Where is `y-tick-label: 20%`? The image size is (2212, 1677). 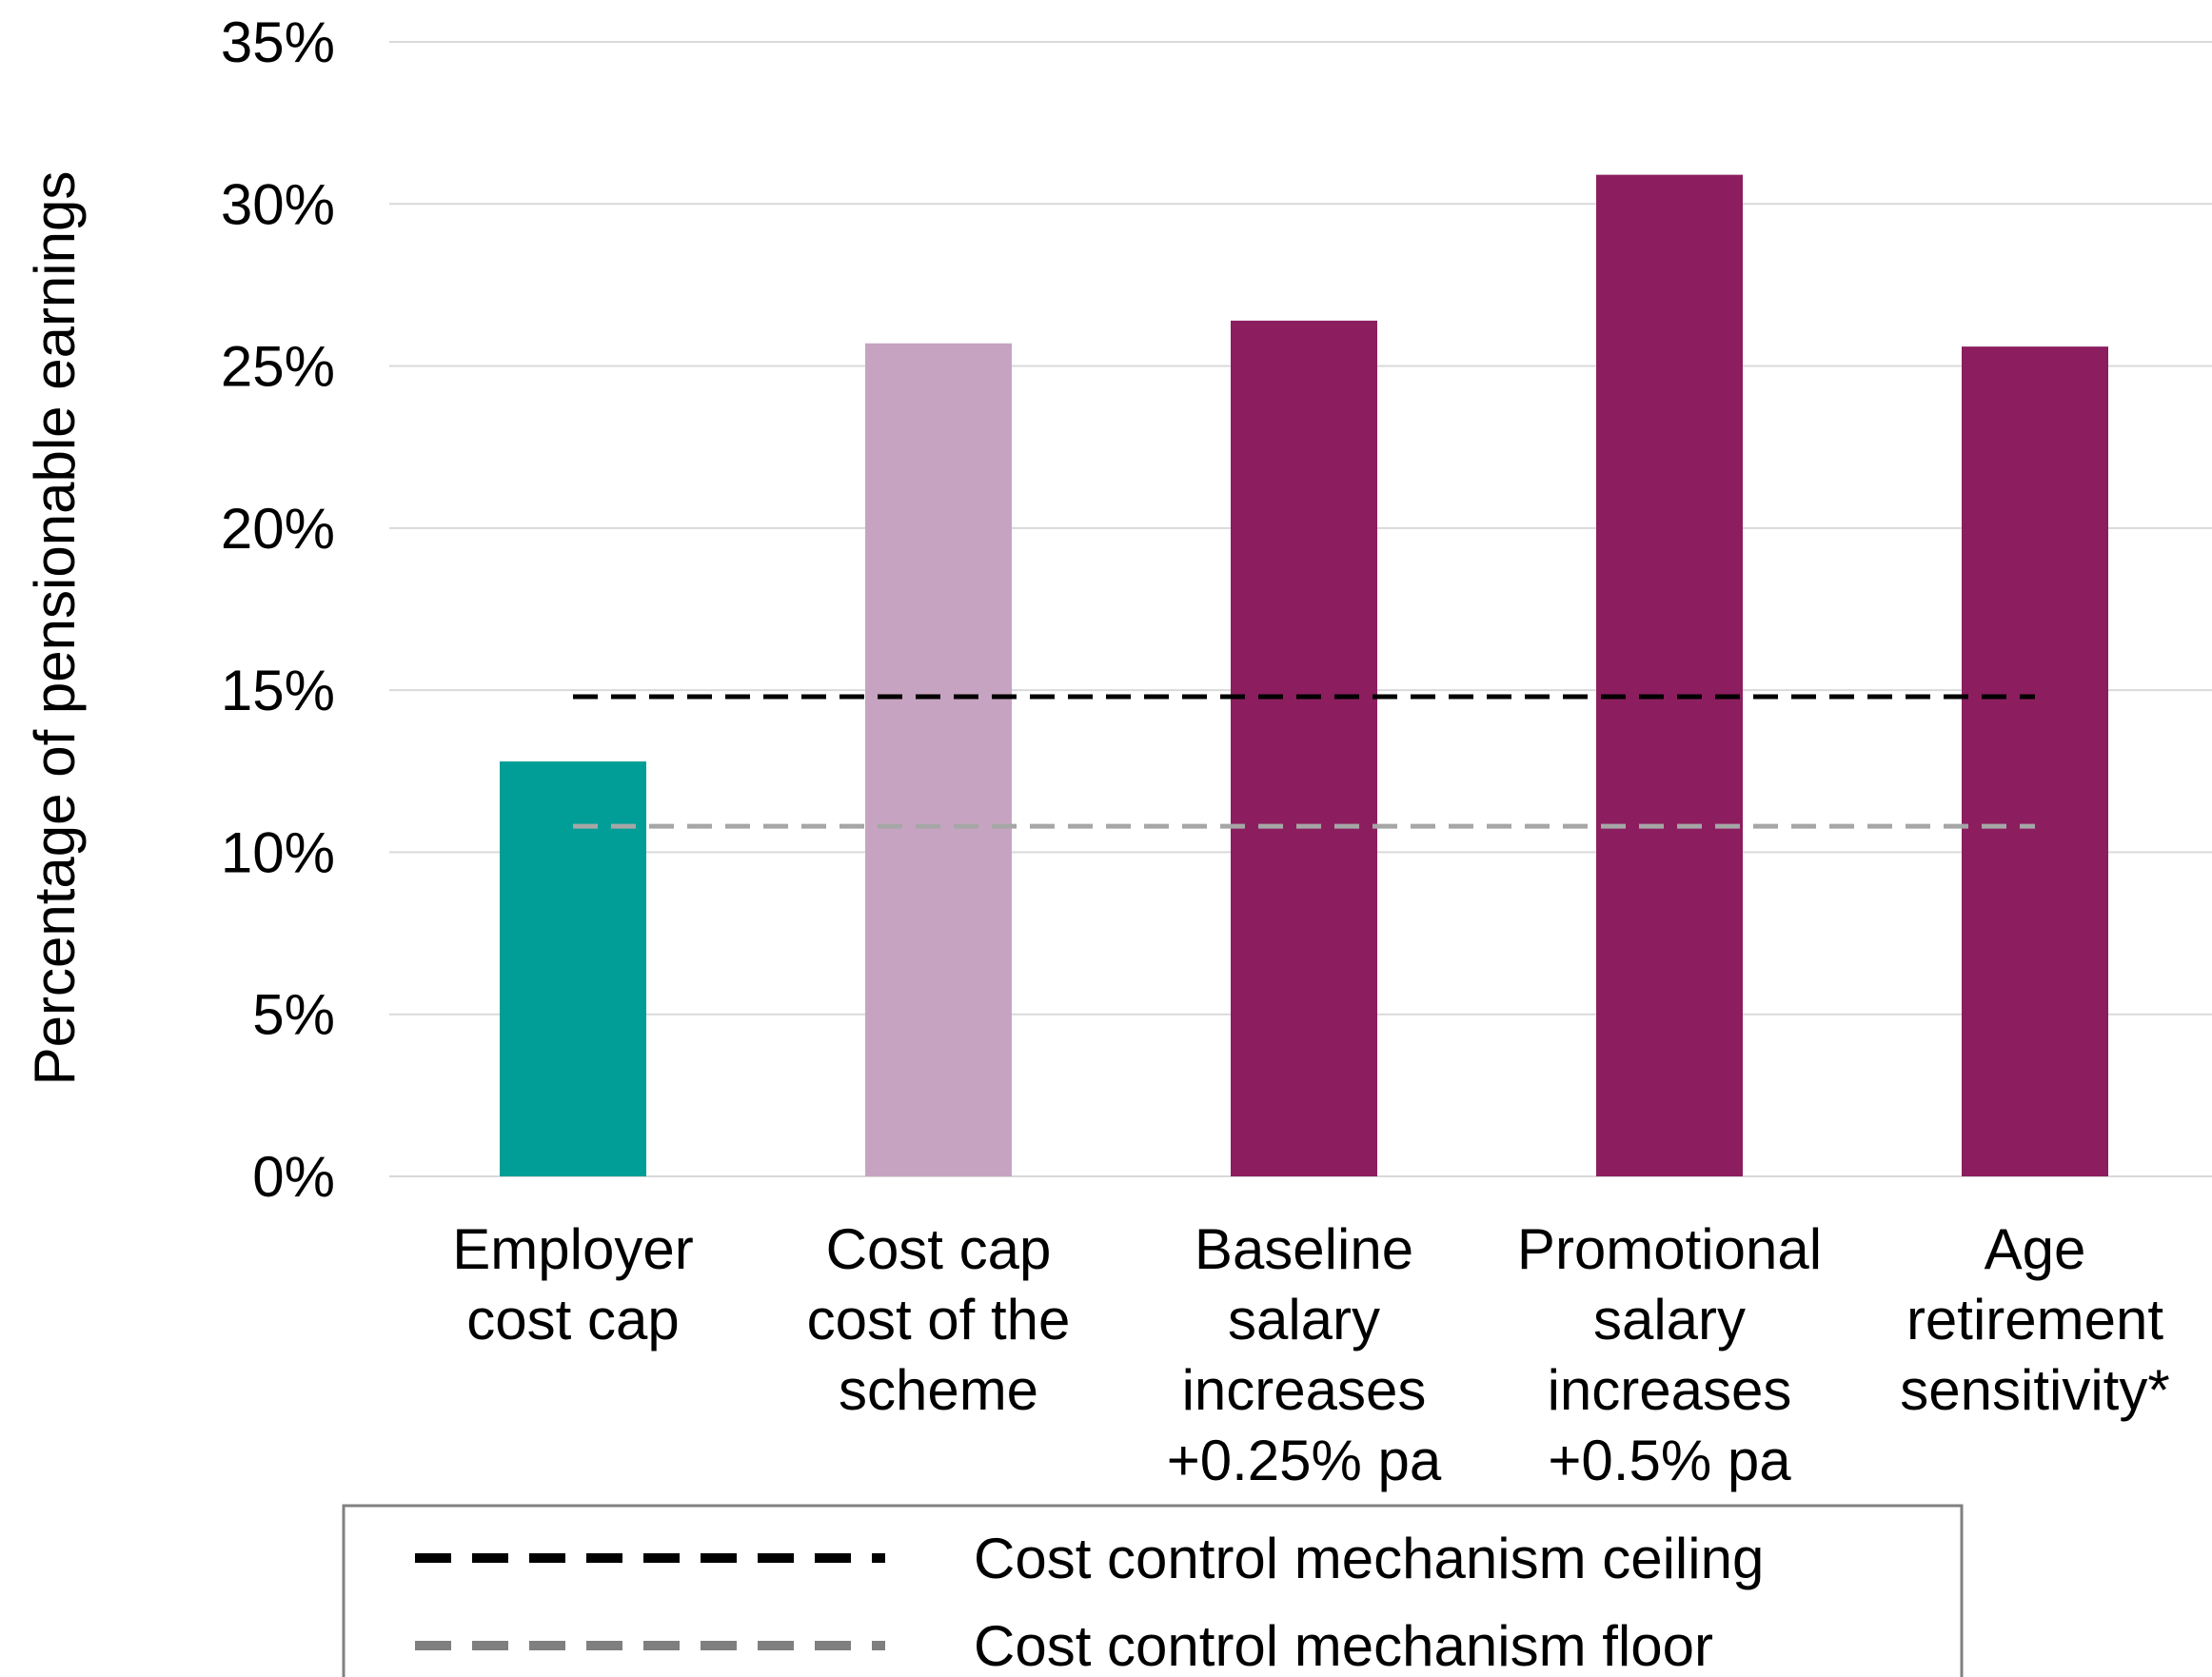 y-tick-label: 20% is located at coordinates (278, 529).